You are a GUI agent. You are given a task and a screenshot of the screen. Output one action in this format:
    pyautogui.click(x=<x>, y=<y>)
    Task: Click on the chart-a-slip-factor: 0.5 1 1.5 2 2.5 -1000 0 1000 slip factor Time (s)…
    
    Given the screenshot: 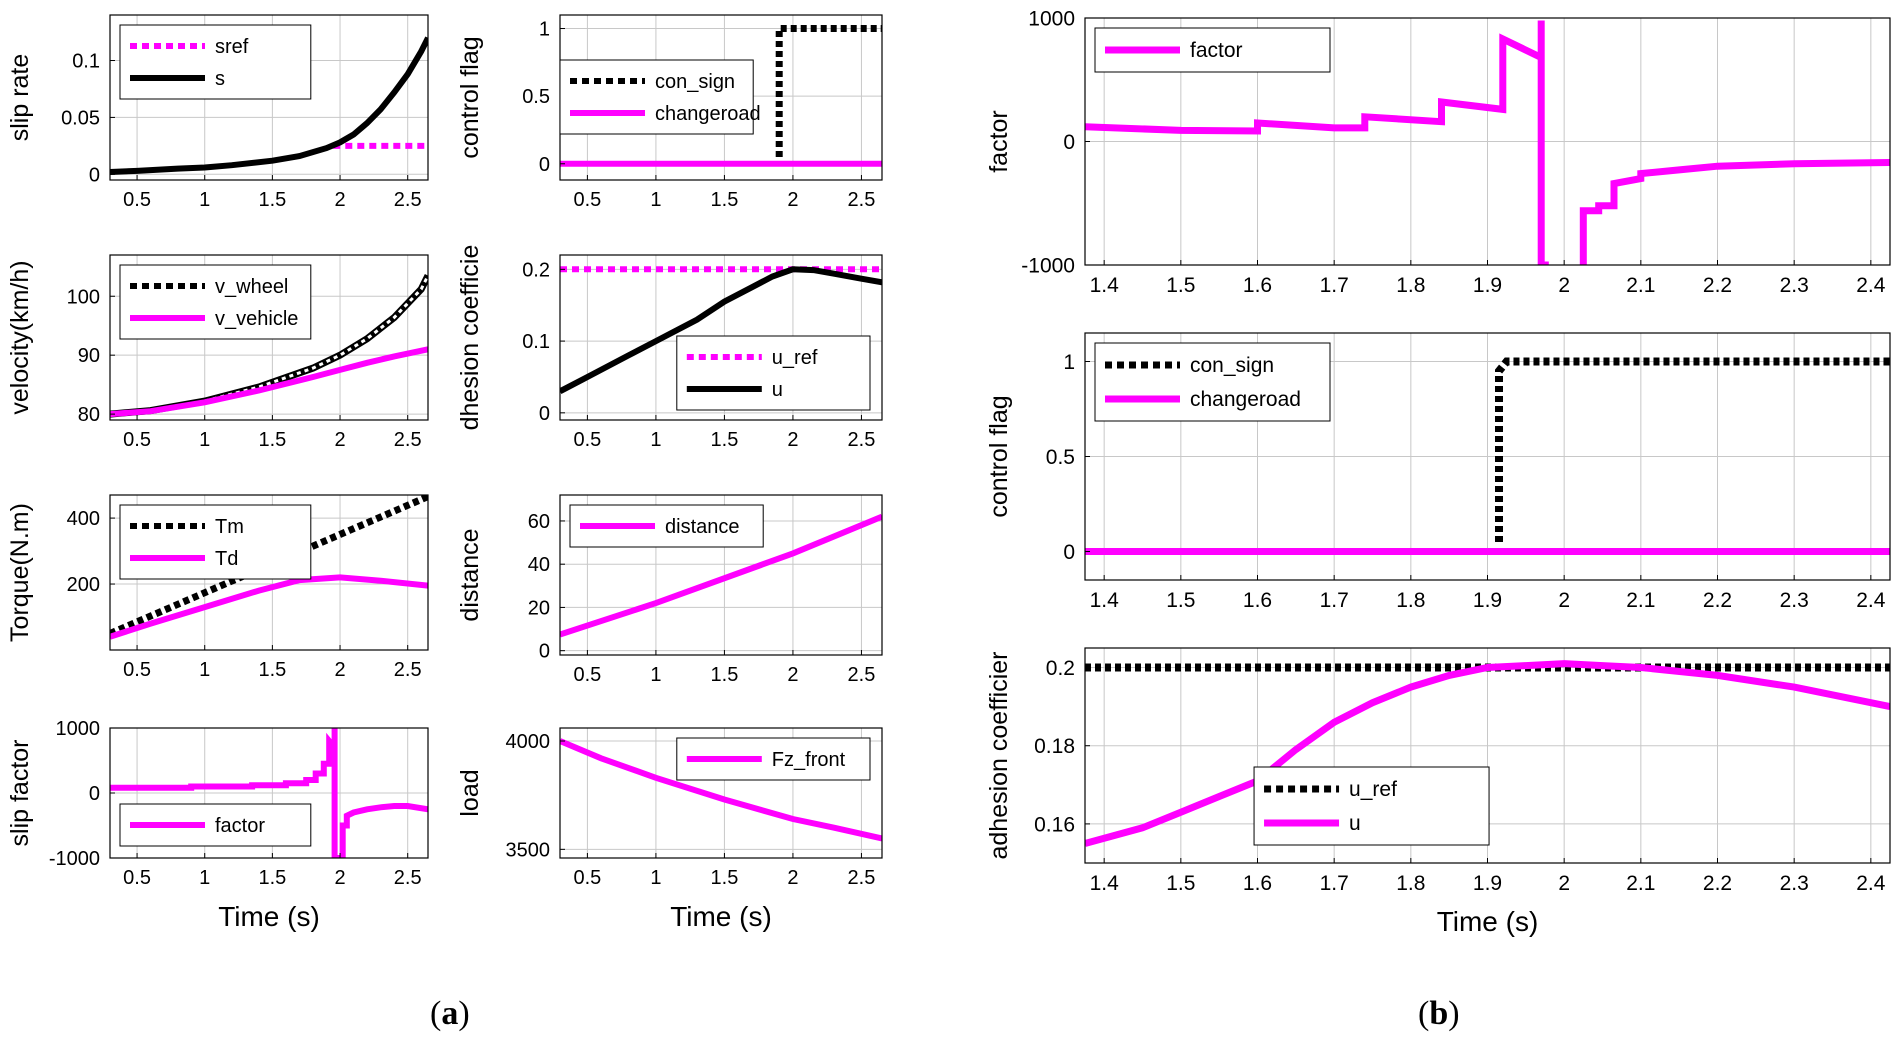 What is the action you would take?
    pyautogui.click(x=217, y=825)
    